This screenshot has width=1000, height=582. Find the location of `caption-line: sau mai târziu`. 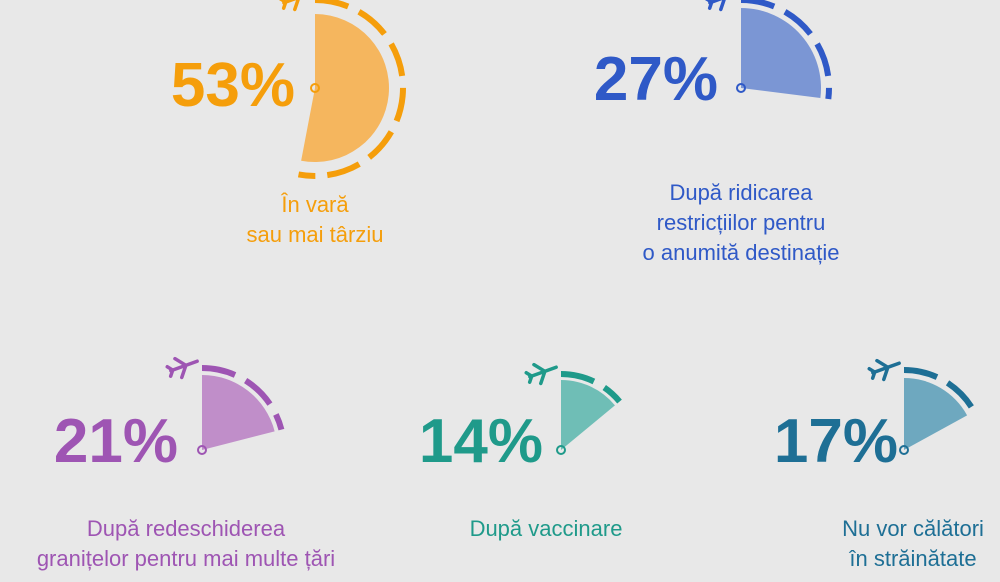

caption-line: sau mai târziu is located at coordinates (315, 234).